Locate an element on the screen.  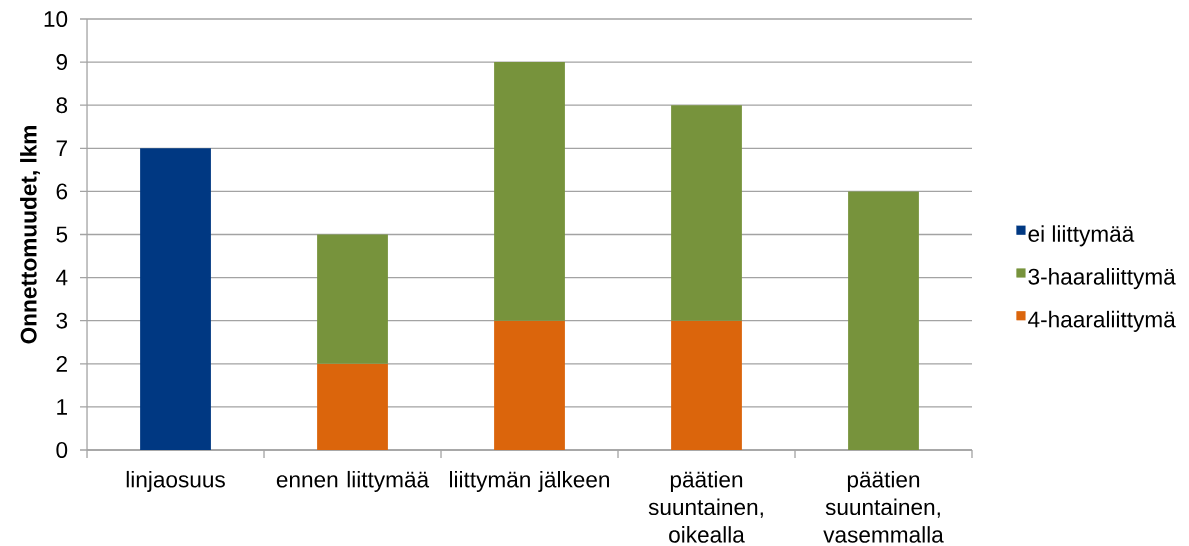
y-tick-label: 8 is located at coordinates (62, 105).